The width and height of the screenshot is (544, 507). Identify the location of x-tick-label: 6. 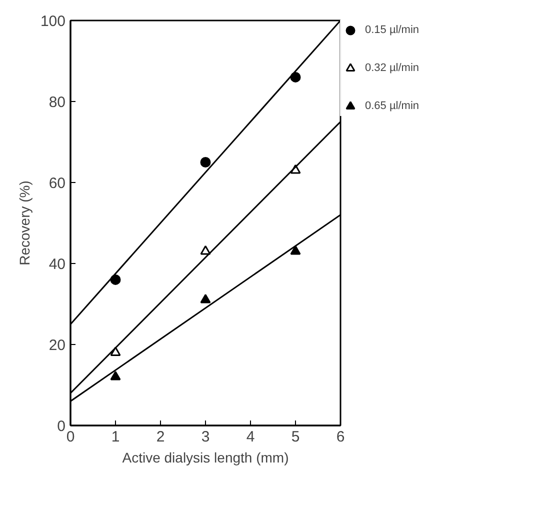
(340, 437).